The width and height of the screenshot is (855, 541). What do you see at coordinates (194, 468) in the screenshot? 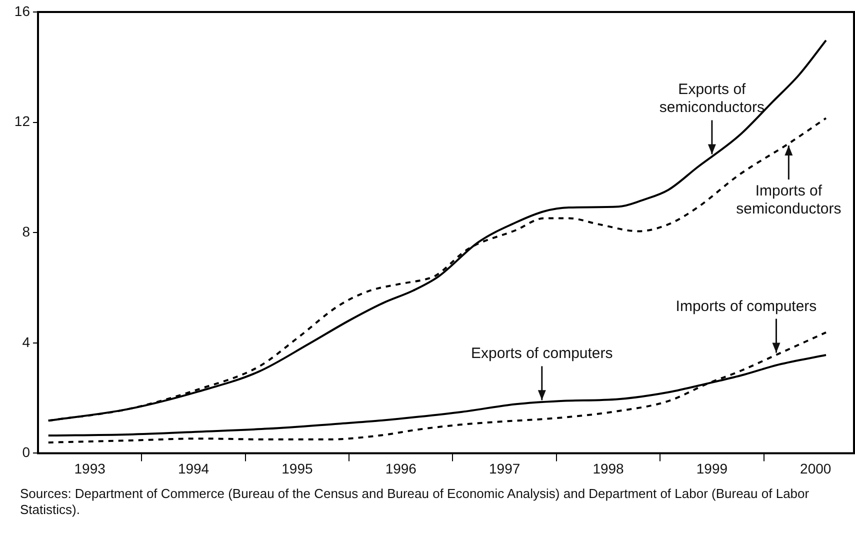
I see `x-tick-label: 1994` at bounding box center [194, 468].